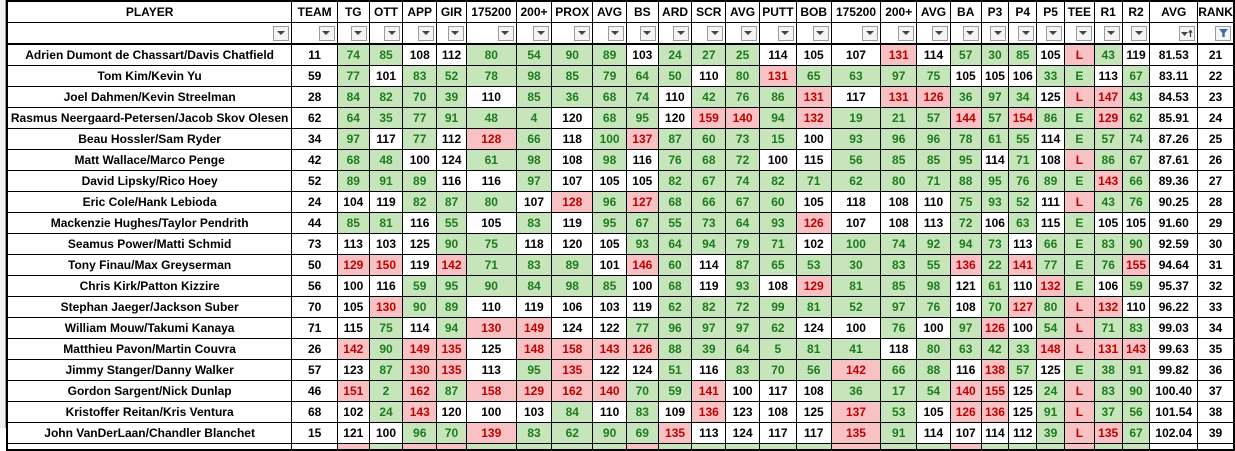  Describe the element at coordinates (534, 97) in the screenshot. I see `cell-d200a: 85` at that location.